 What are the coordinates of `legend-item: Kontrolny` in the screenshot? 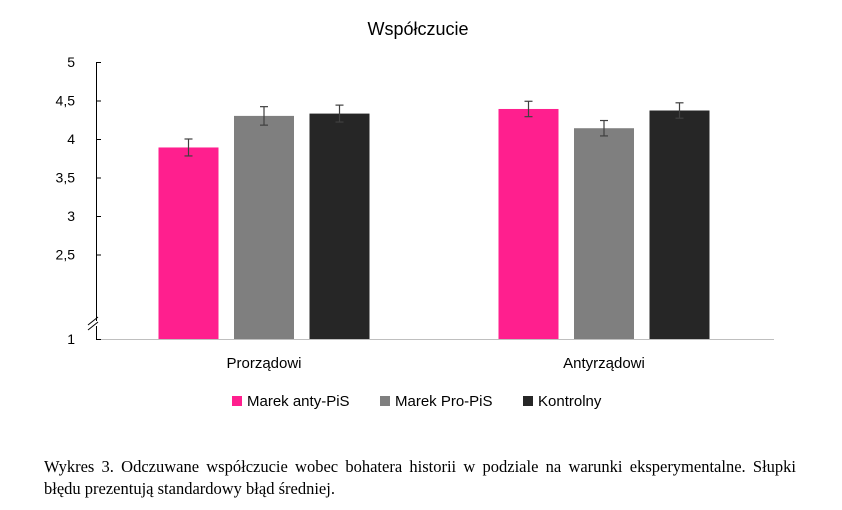 It's located at (562, 401).